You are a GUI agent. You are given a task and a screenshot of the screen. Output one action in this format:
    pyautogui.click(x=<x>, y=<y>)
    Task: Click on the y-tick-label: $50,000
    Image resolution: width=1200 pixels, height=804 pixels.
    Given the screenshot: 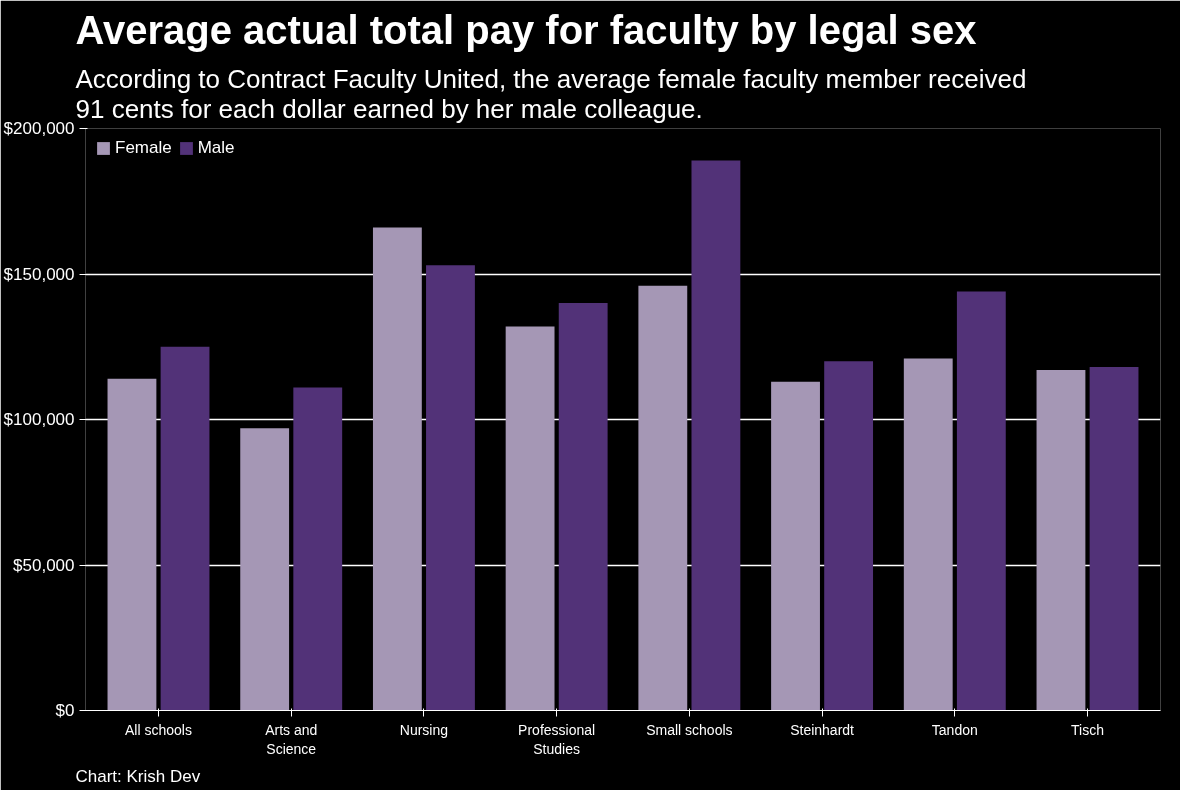 What is the action you would take?
    pyautogui.click(x=44, y=565)
    